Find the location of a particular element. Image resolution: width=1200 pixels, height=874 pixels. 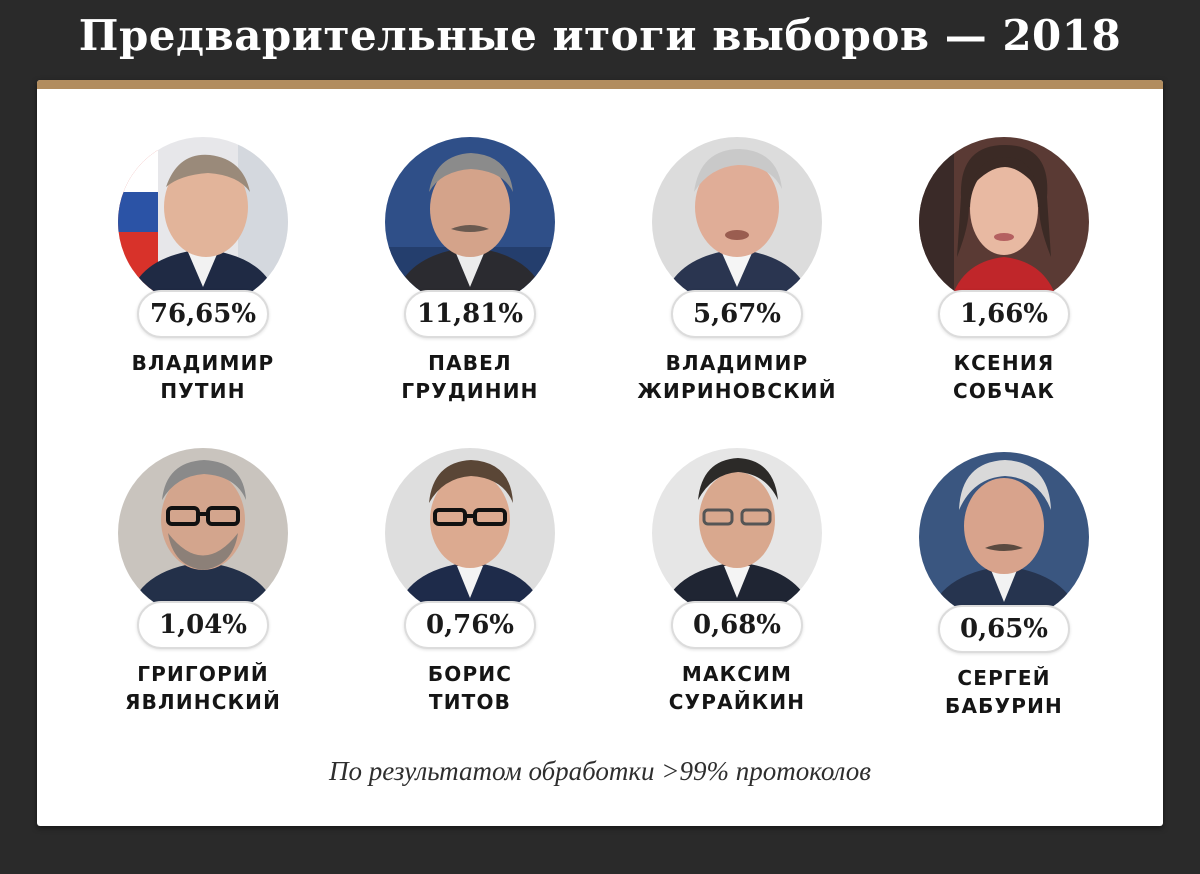

candidate-last-name: ЖИРИНОВСКИЙ is located at coordinates (737, 391).